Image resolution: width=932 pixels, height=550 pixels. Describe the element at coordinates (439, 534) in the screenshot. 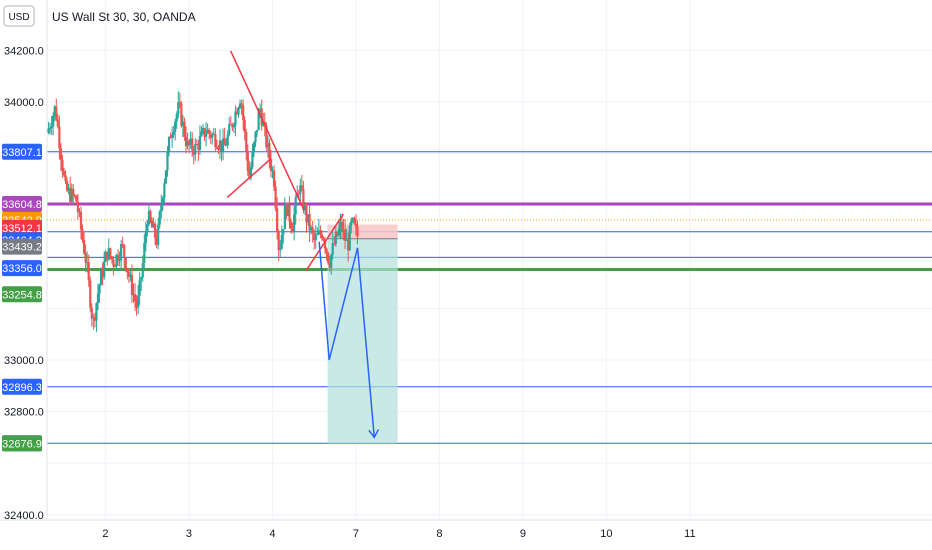

I see `time-tick-label: 8` at that location.